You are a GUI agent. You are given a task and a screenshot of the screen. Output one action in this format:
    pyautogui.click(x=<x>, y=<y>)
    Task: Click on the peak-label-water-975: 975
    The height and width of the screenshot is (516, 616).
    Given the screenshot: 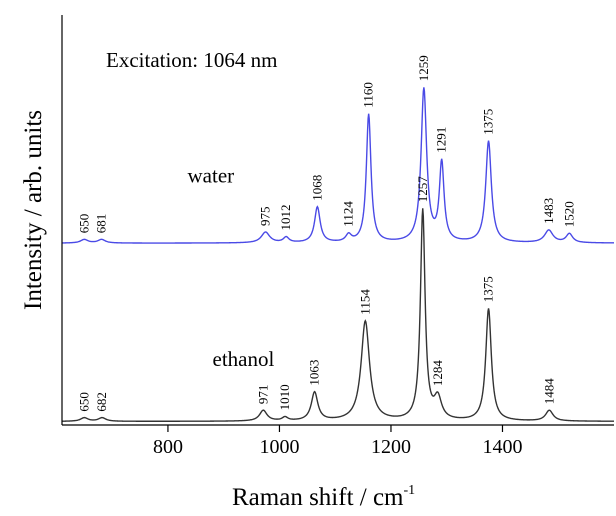 What is the action you would take?
    pyautogui.click(x=265, y=217)
    